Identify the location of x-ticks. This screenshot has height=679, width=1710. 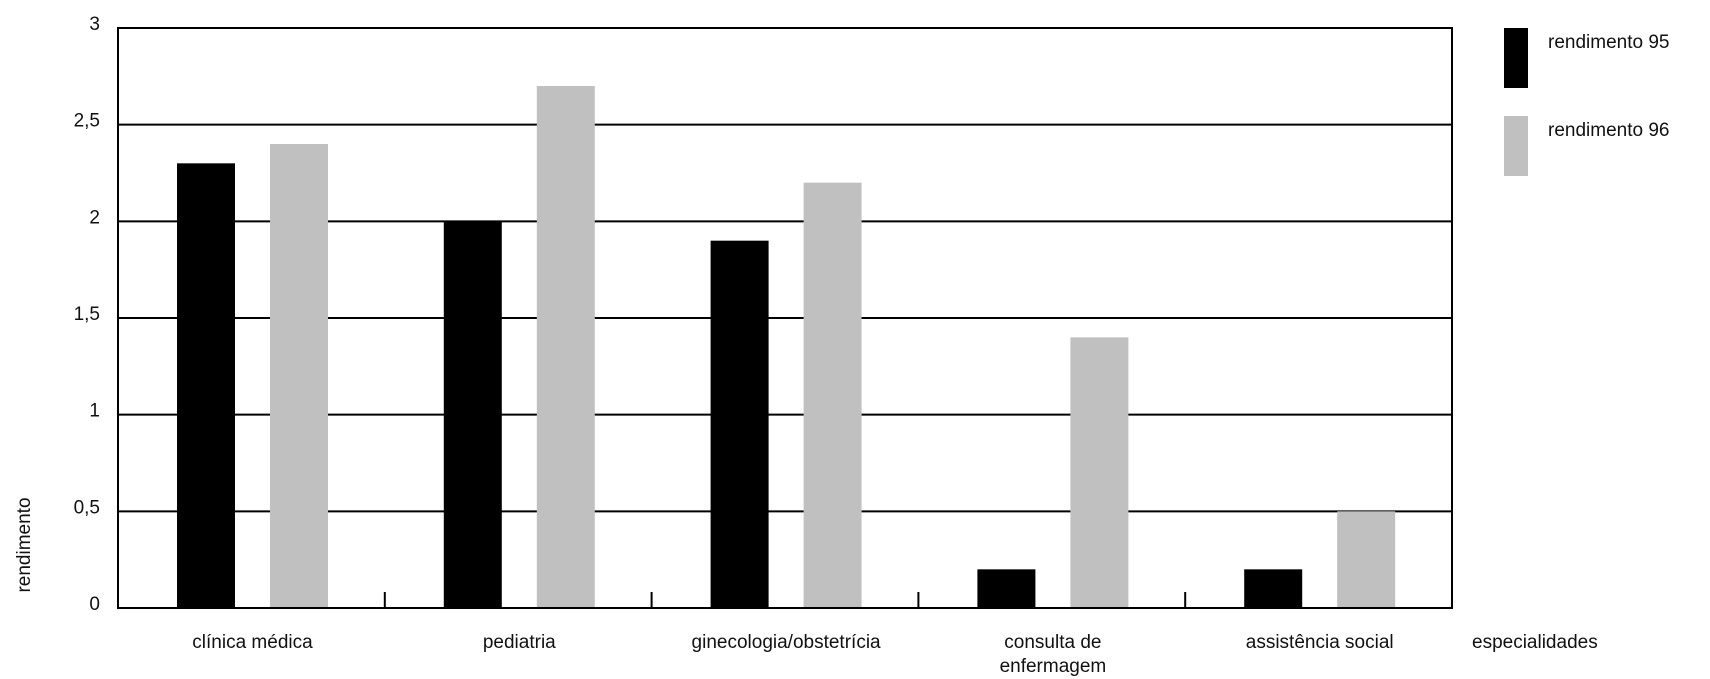
(785, 600).